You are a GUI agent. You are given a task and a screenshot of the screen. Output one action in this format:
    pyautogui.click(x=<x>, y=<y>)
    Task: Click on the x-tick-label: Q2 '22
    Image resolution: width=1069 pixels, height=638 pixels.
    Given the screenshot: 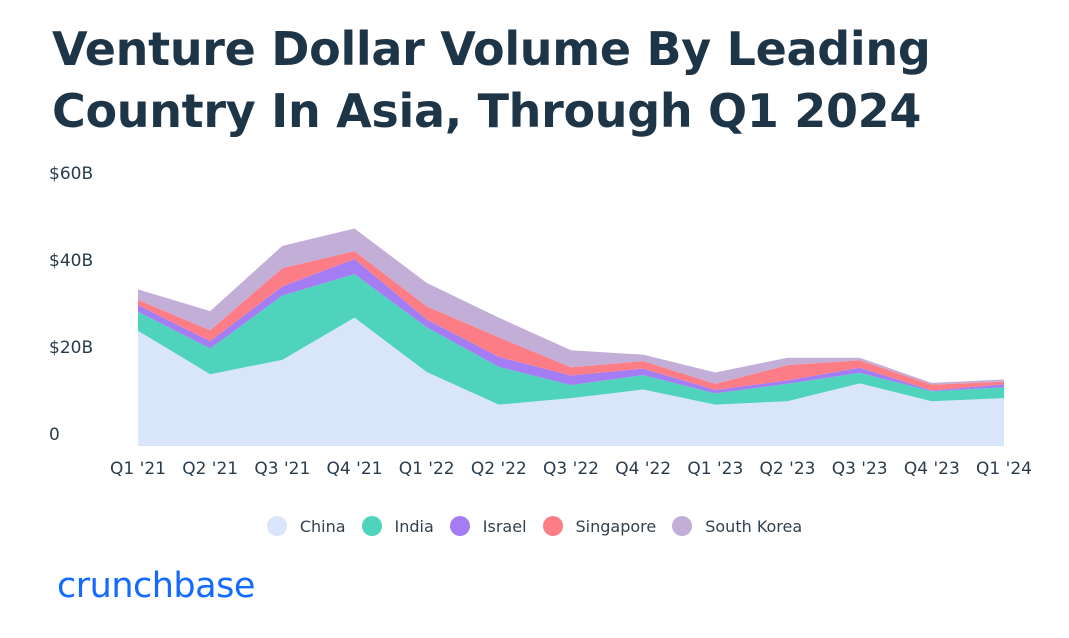 What is the action you would take?
    pyautogui.click(x=499, y=469)
    